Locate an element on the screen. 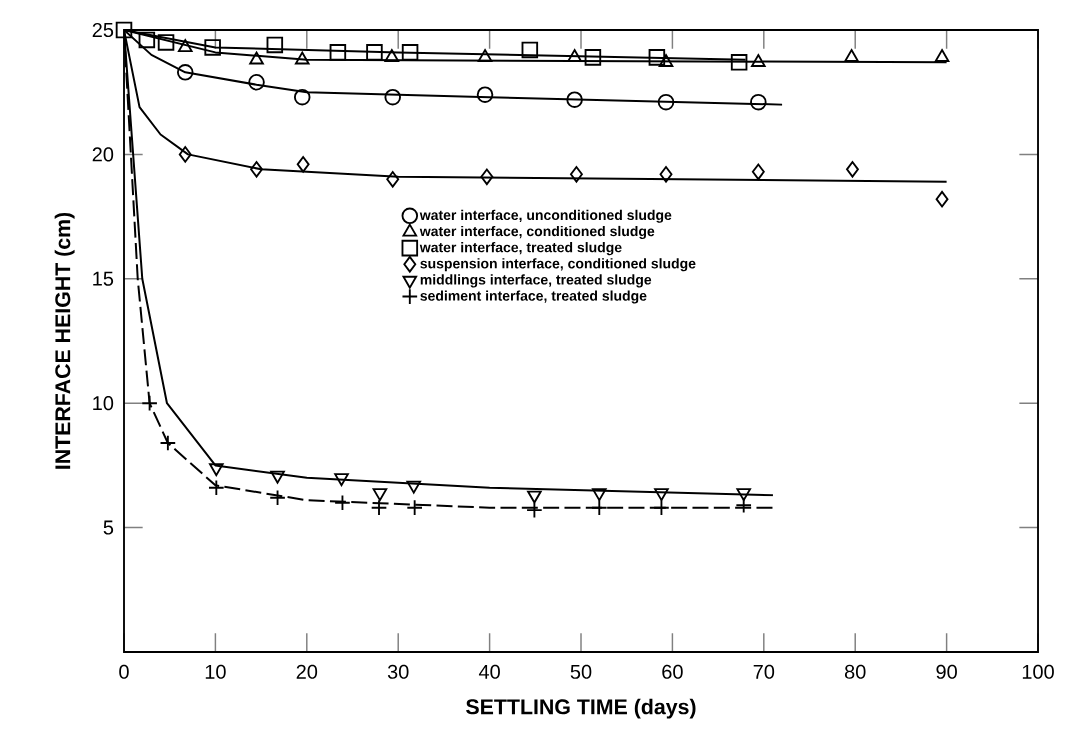 The height and width of the screenshot is (735, 1070). x-tick-label: 10 is located at coordinates (215, 671).